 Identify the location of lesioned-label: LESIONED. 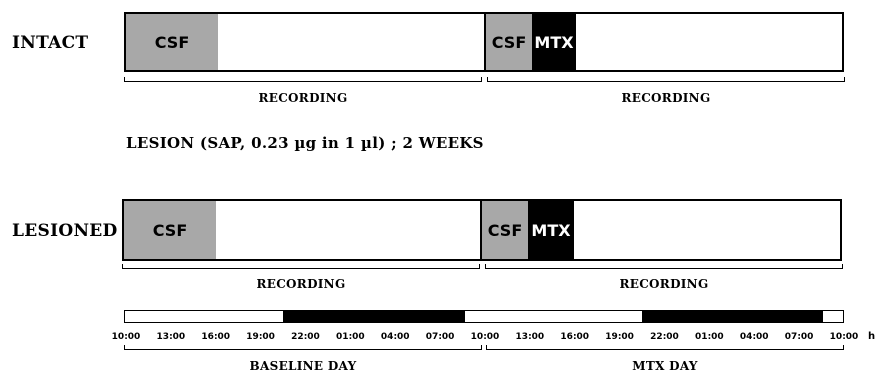
(65, 231).